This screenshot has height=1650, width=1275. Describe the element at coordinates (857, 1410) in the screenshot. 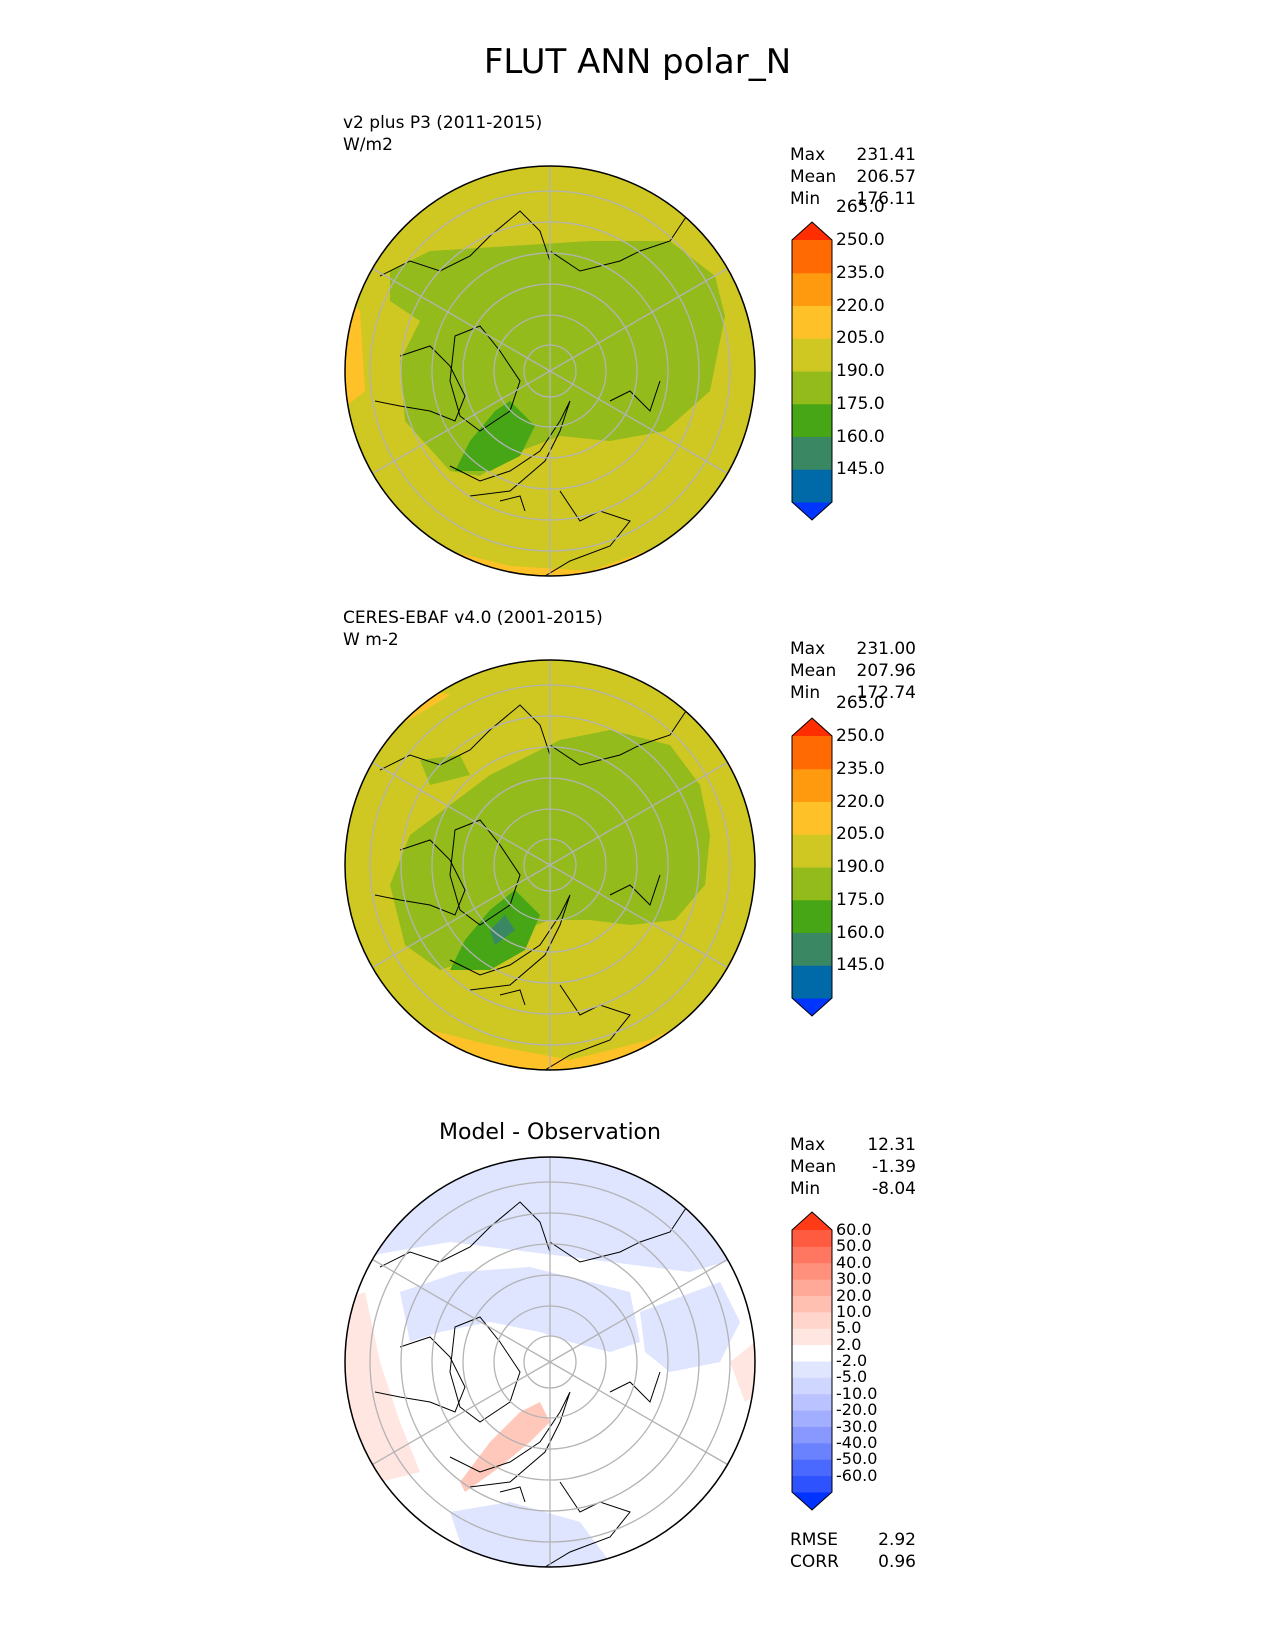

I see `colorbar-tick-label: -20.0` at that location.